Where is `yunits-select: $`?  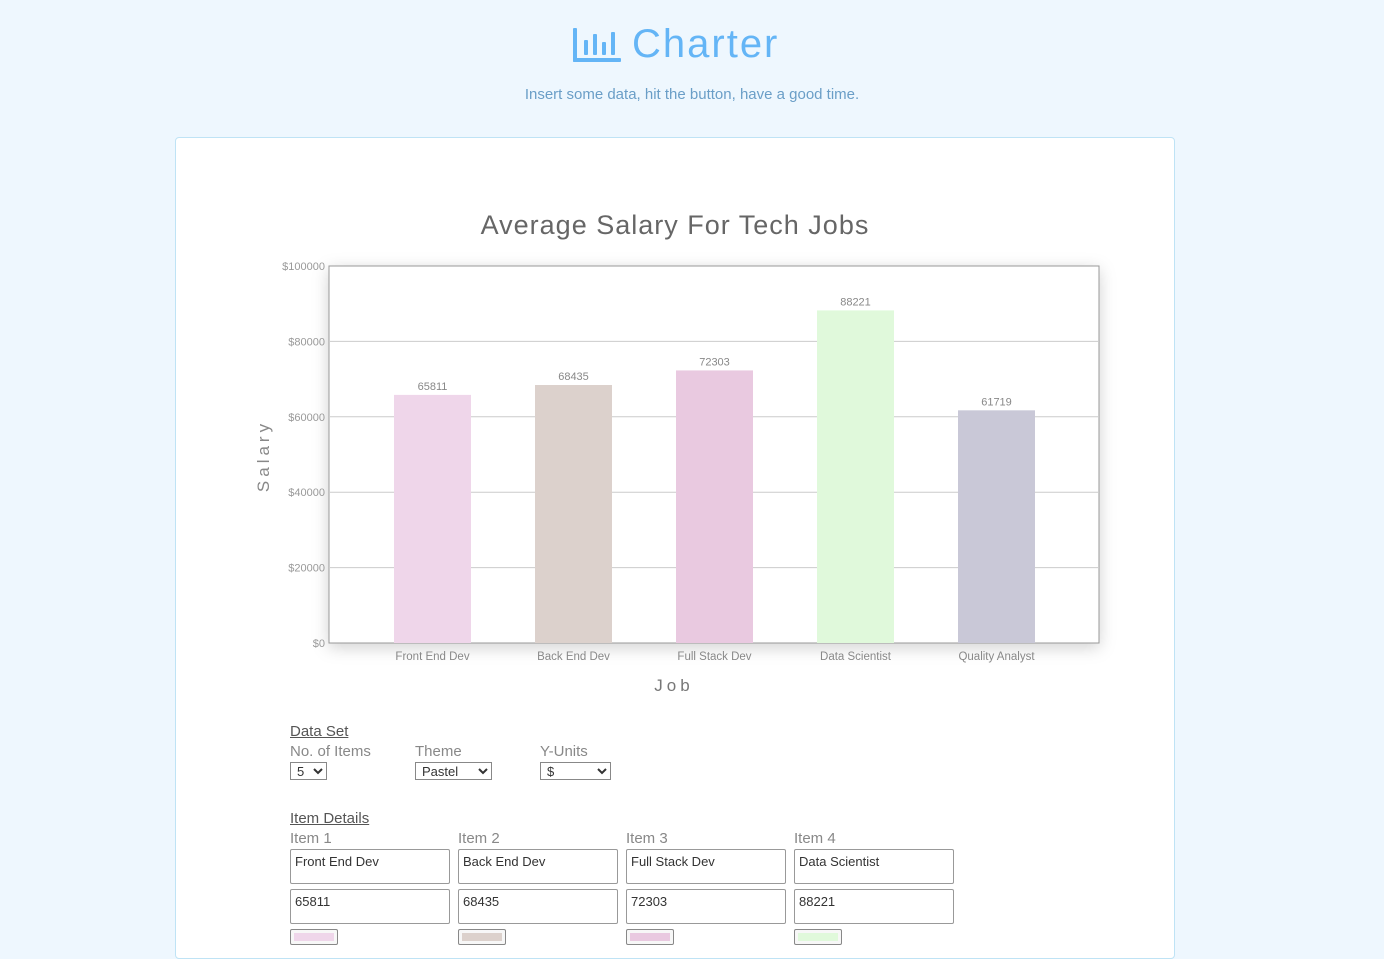
yunits-select: $ is located at coordinates (575, 771).